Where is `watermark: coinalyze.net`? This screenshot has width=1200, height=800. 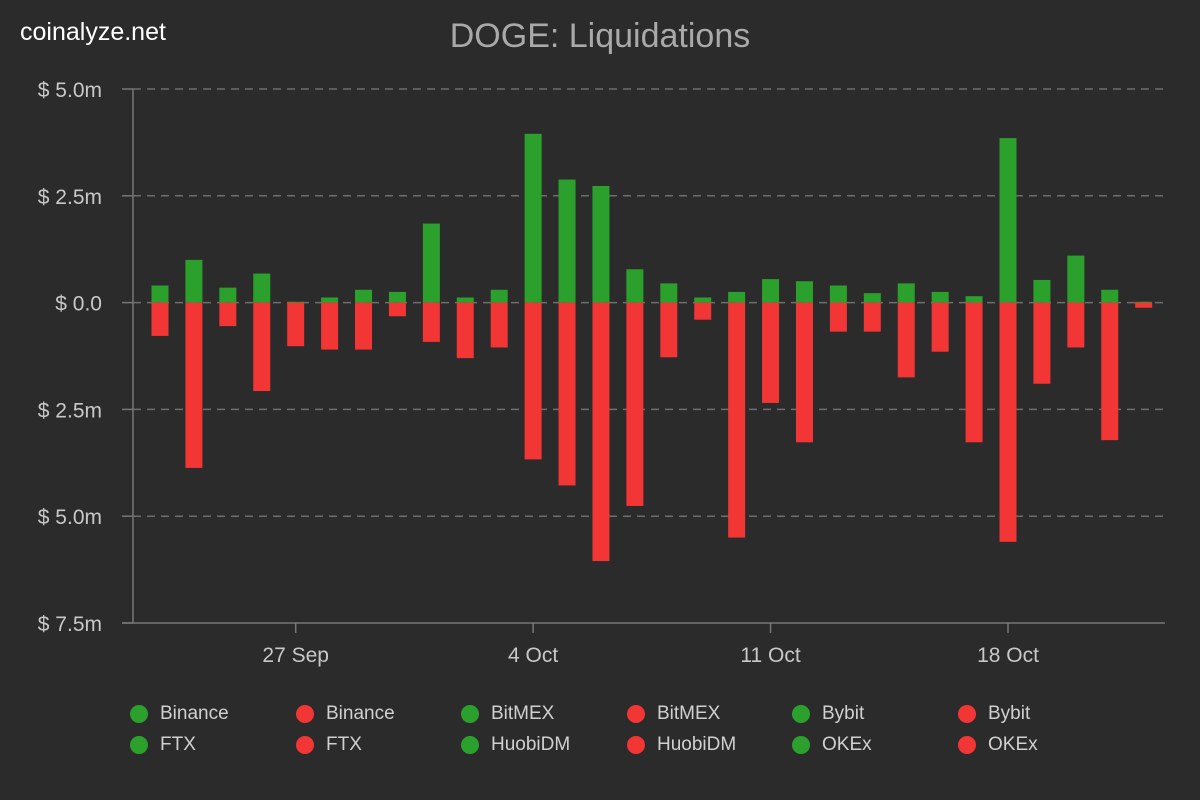 watermark: coinalyze.net is located at coordinates (93, 32).